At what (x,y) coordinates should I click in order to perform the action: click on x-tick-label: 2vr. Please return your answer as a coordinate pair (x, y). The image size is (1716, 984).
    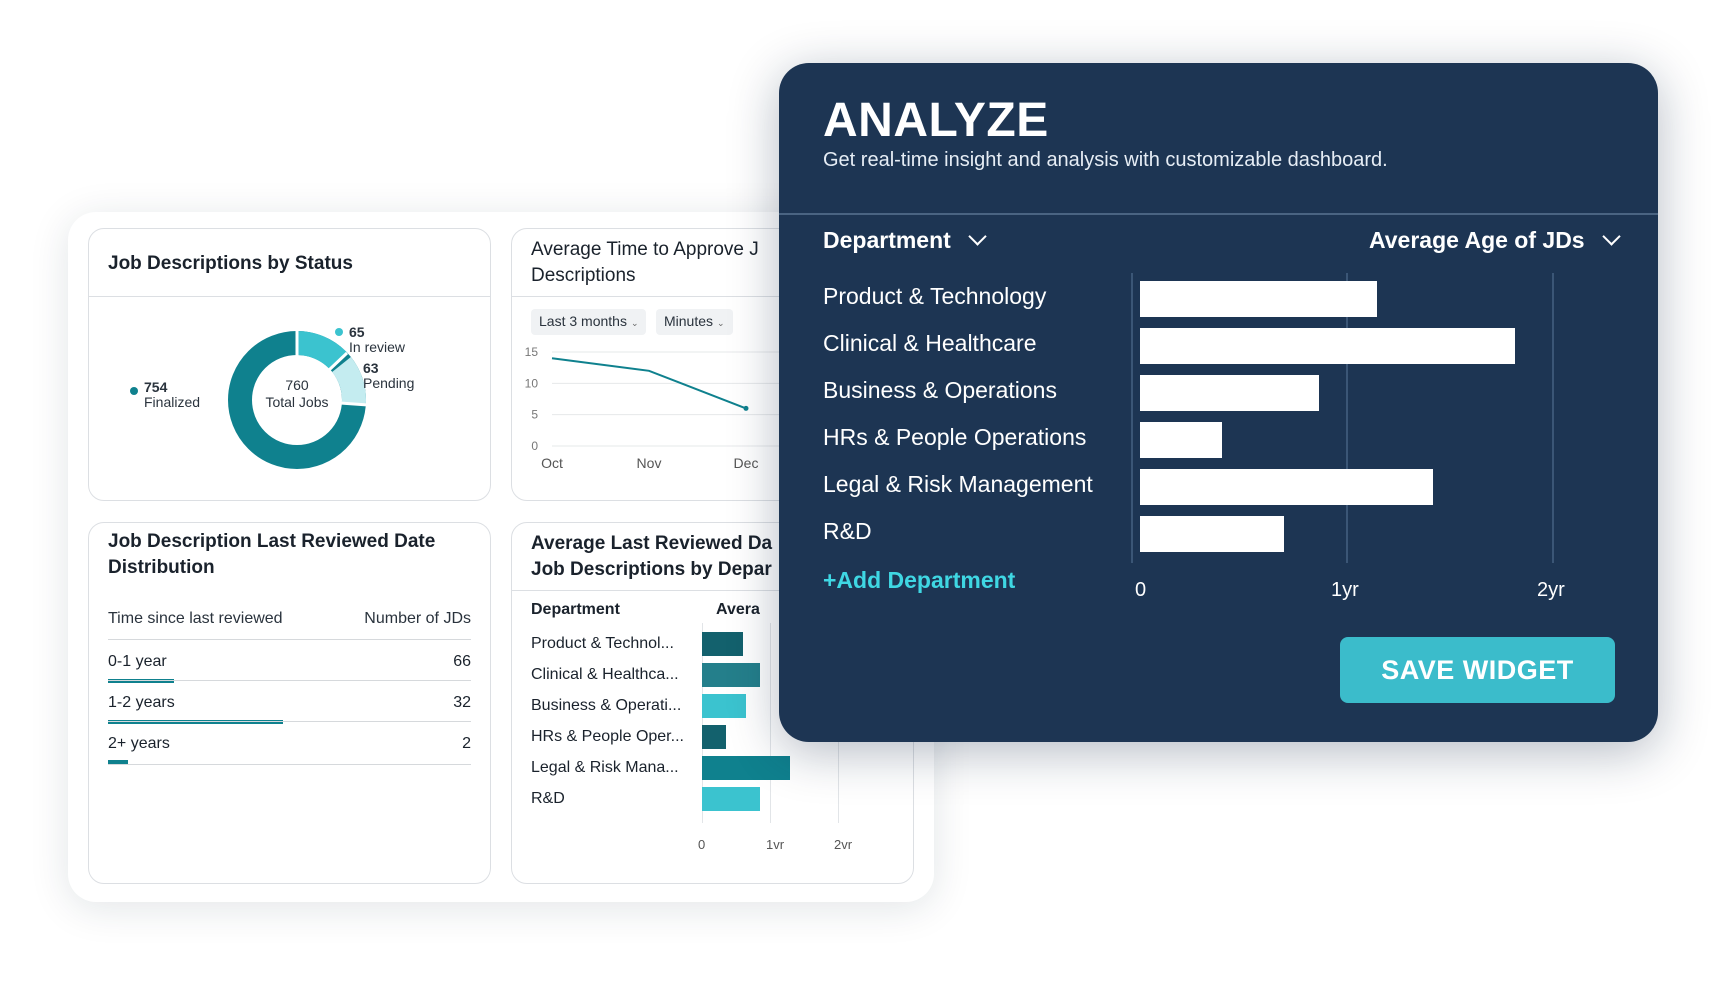
    Looking at the image, I should click on (843, 844).